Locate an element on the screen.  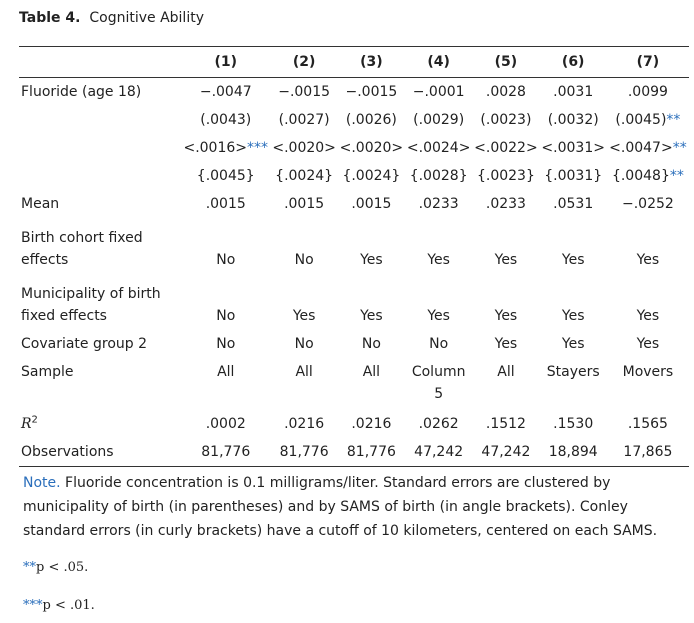
table-label: Table 4. is located at coordinates (50, 18).